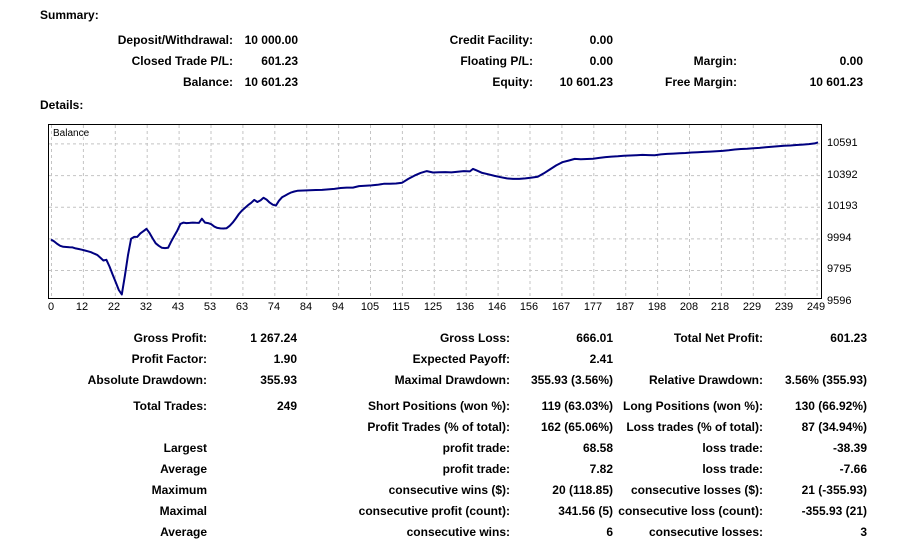  I want to click on stat-row-value: -38.39, so click(849, 448).